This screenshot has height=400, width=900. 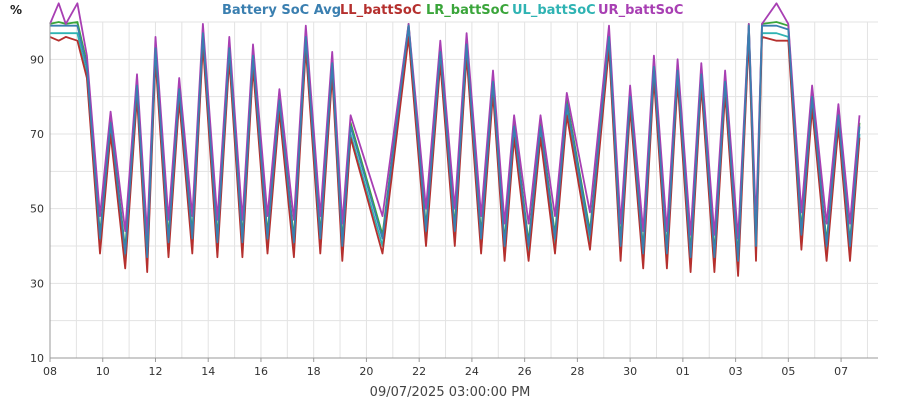 I want to click on y-tick-label: 50, so click(x=37, y=209).